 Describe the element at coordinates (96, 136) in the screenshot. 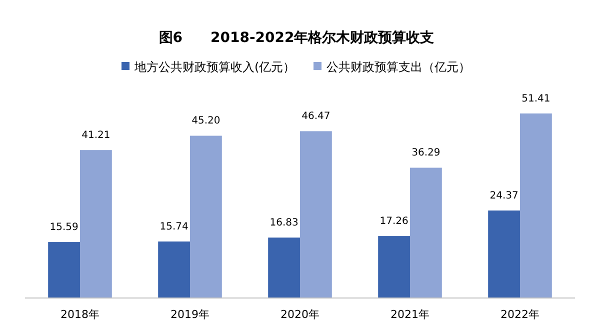

I see `data-label: 41.21` at that location.